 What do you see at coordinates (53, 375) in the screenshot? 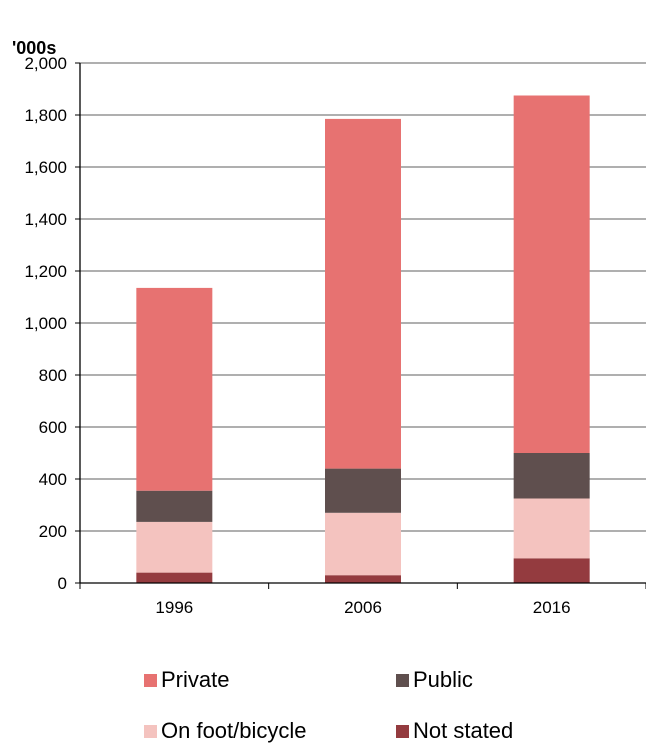
I see `y-tick-label: 800` at bounding box center [53, 375].